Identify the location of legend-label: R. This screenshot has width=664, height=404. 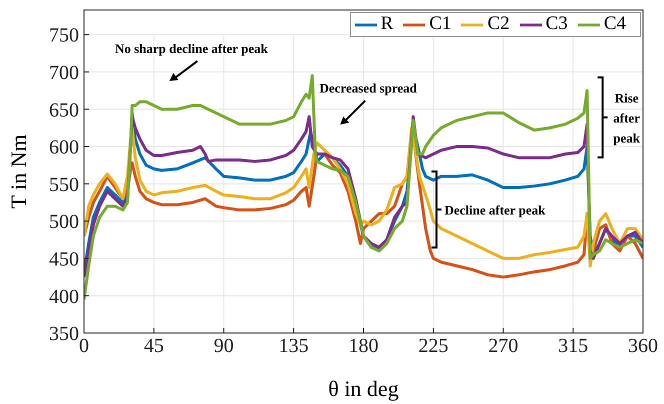
(387, 23).